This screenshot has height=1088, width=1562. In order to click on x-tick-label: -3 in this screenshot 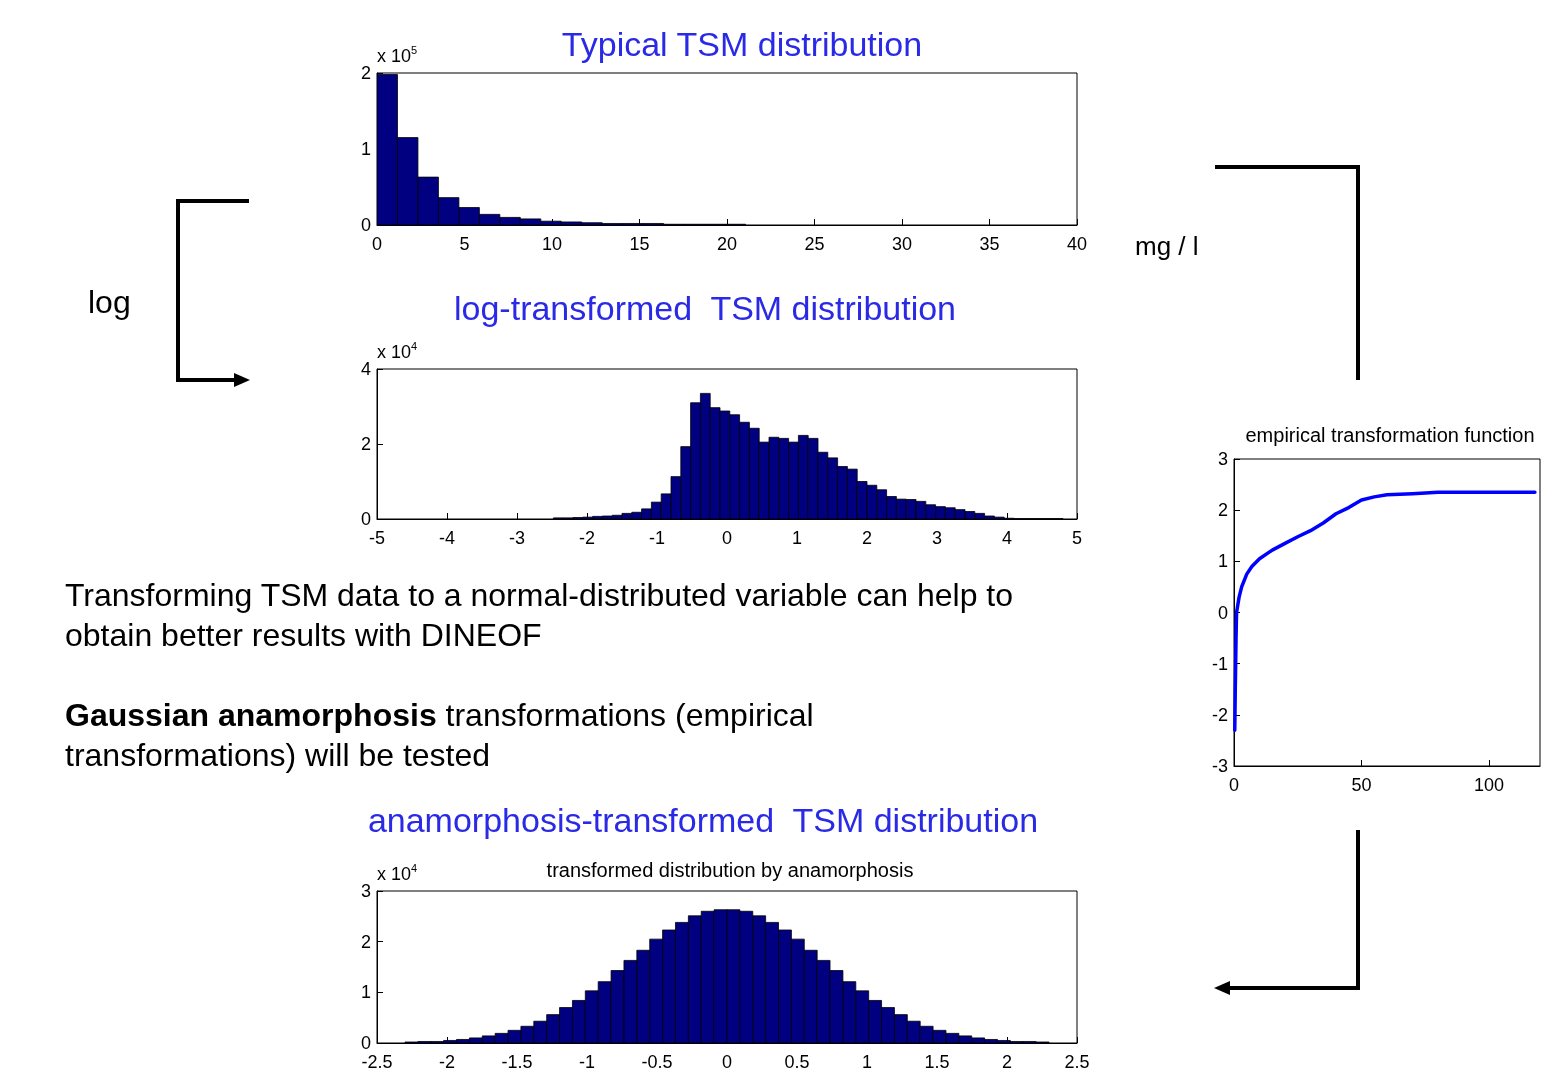, I will do `click(517, 538)`.